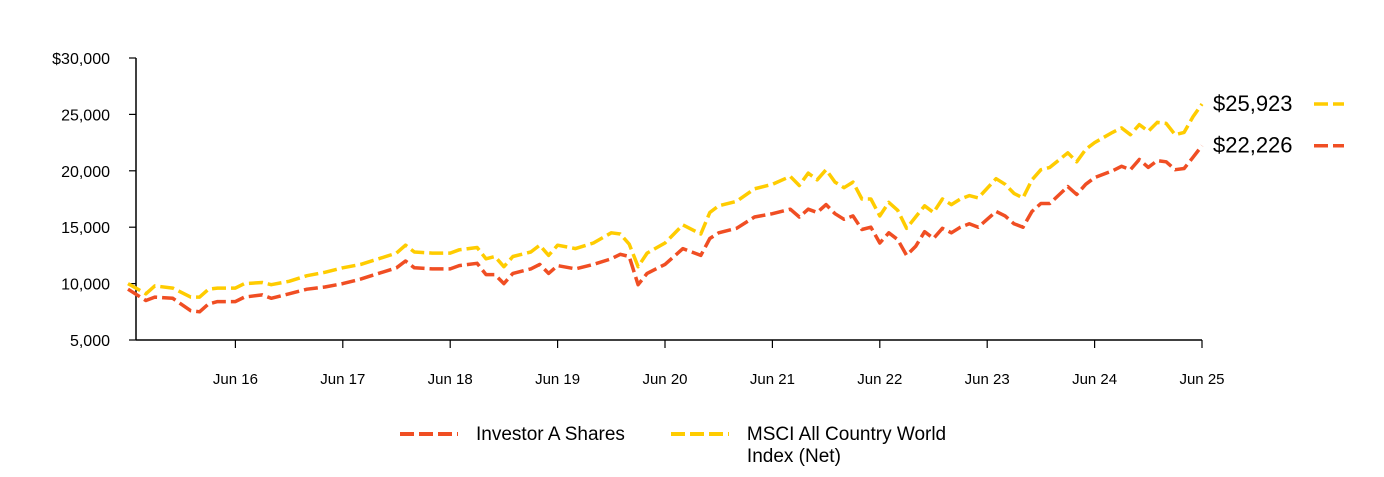  Describe the element at coordinates (81, 59) in the screenshot. I see `y-tick-label: $30,000` at that location.